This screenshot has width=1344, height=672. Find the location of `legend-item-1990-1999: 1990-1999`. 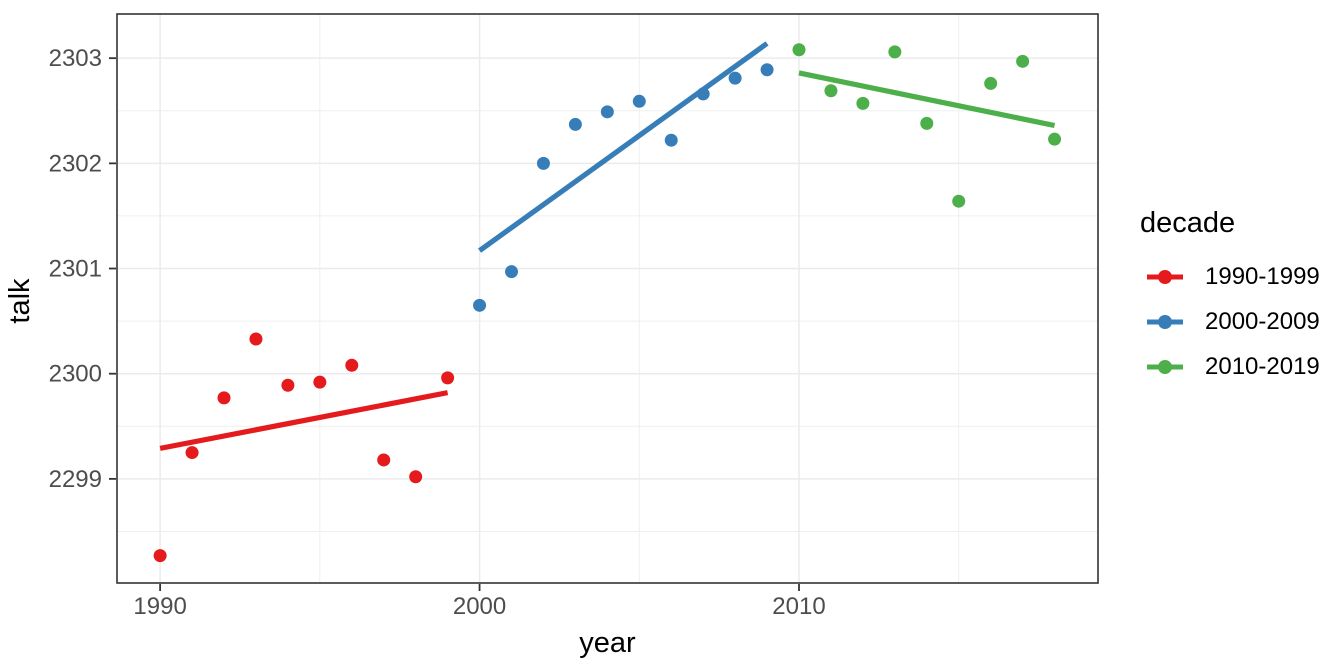

legend-item-1990-1999: 1990-1999 is located at coordinates (1242, 276).